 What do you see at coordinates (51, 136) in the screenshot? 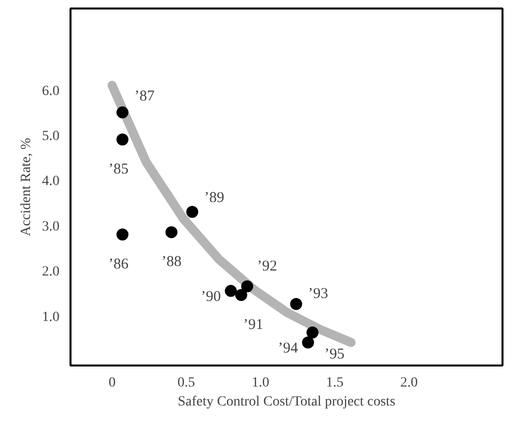
I see `y-tick-label: 5.0` at bounding box center [51, 136].